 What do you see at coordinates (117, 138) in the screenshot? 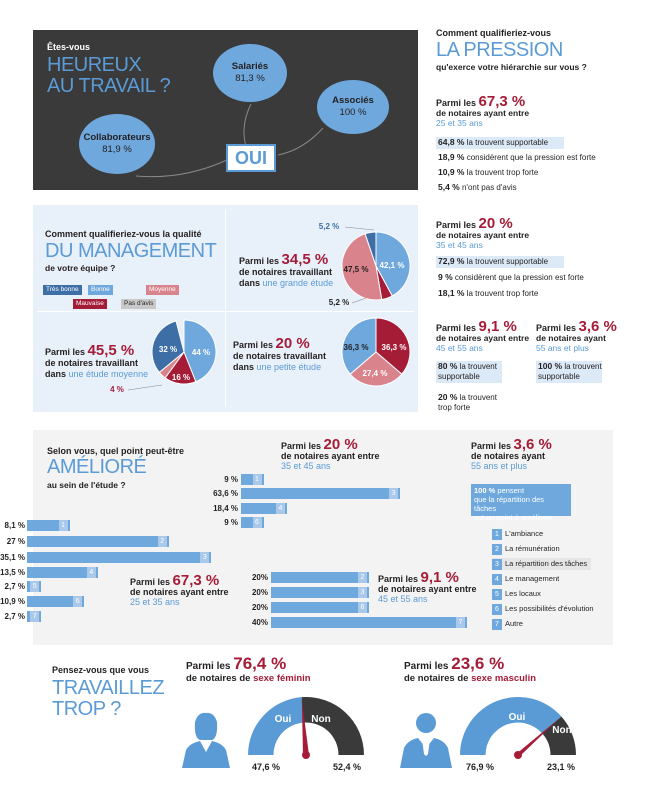
I see `balloon-label: Collaborateurs` at bounding box center [117, 138].